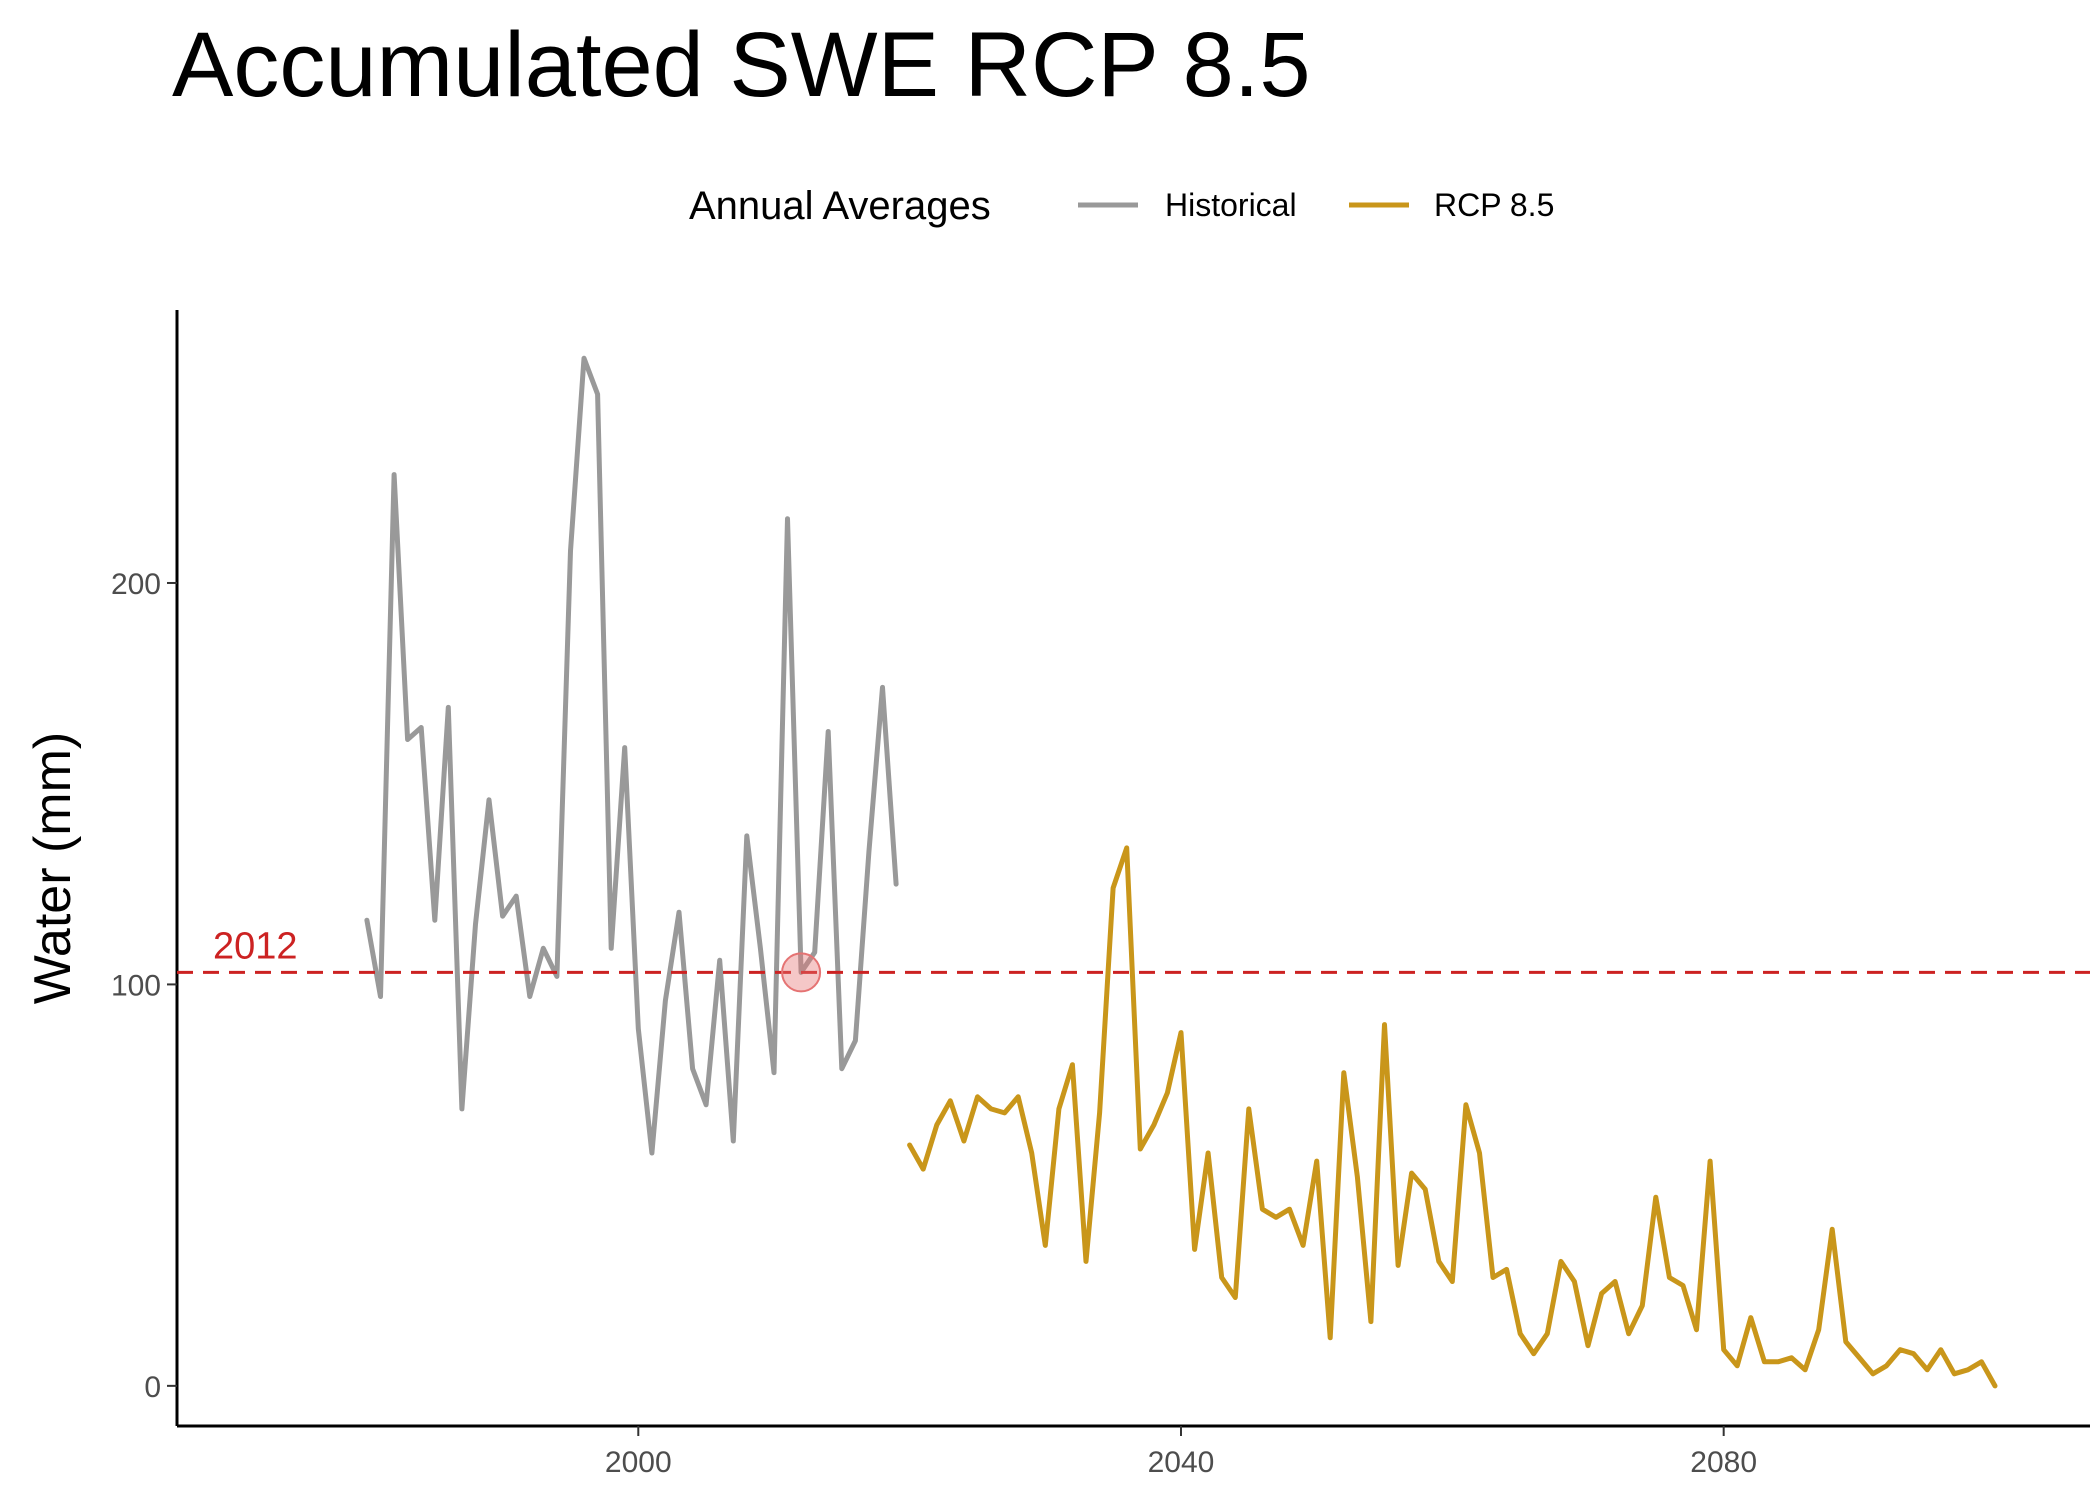 This screenshot has width=2100, height=1499. Describe the element at coordinates (1121, 206) in the screenshot. I see `legend: Annual Averages Historical RCP 8.5` at that location.